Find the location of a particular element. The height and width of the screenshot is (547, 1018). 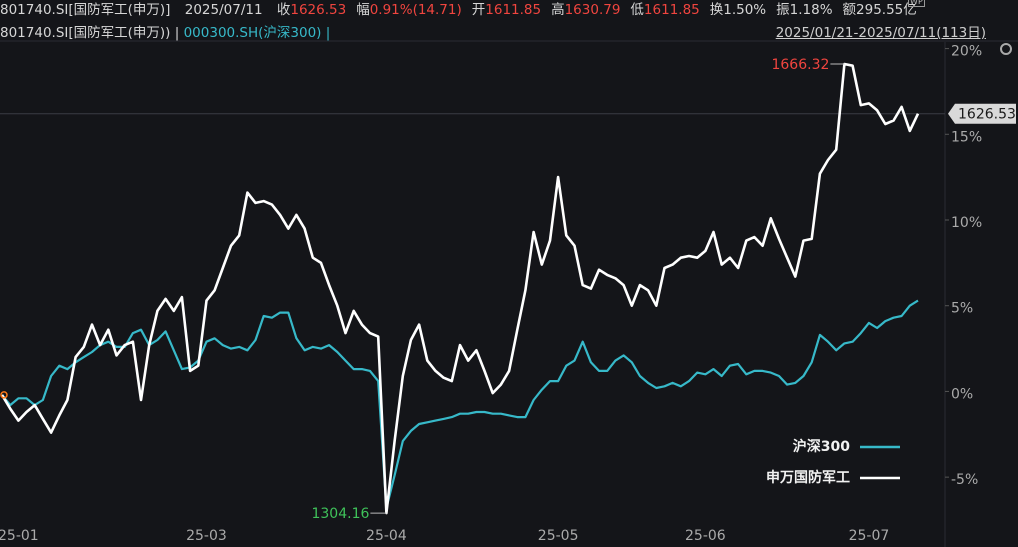

quote-value: 1626.53 is located at coordinates (318, 10).